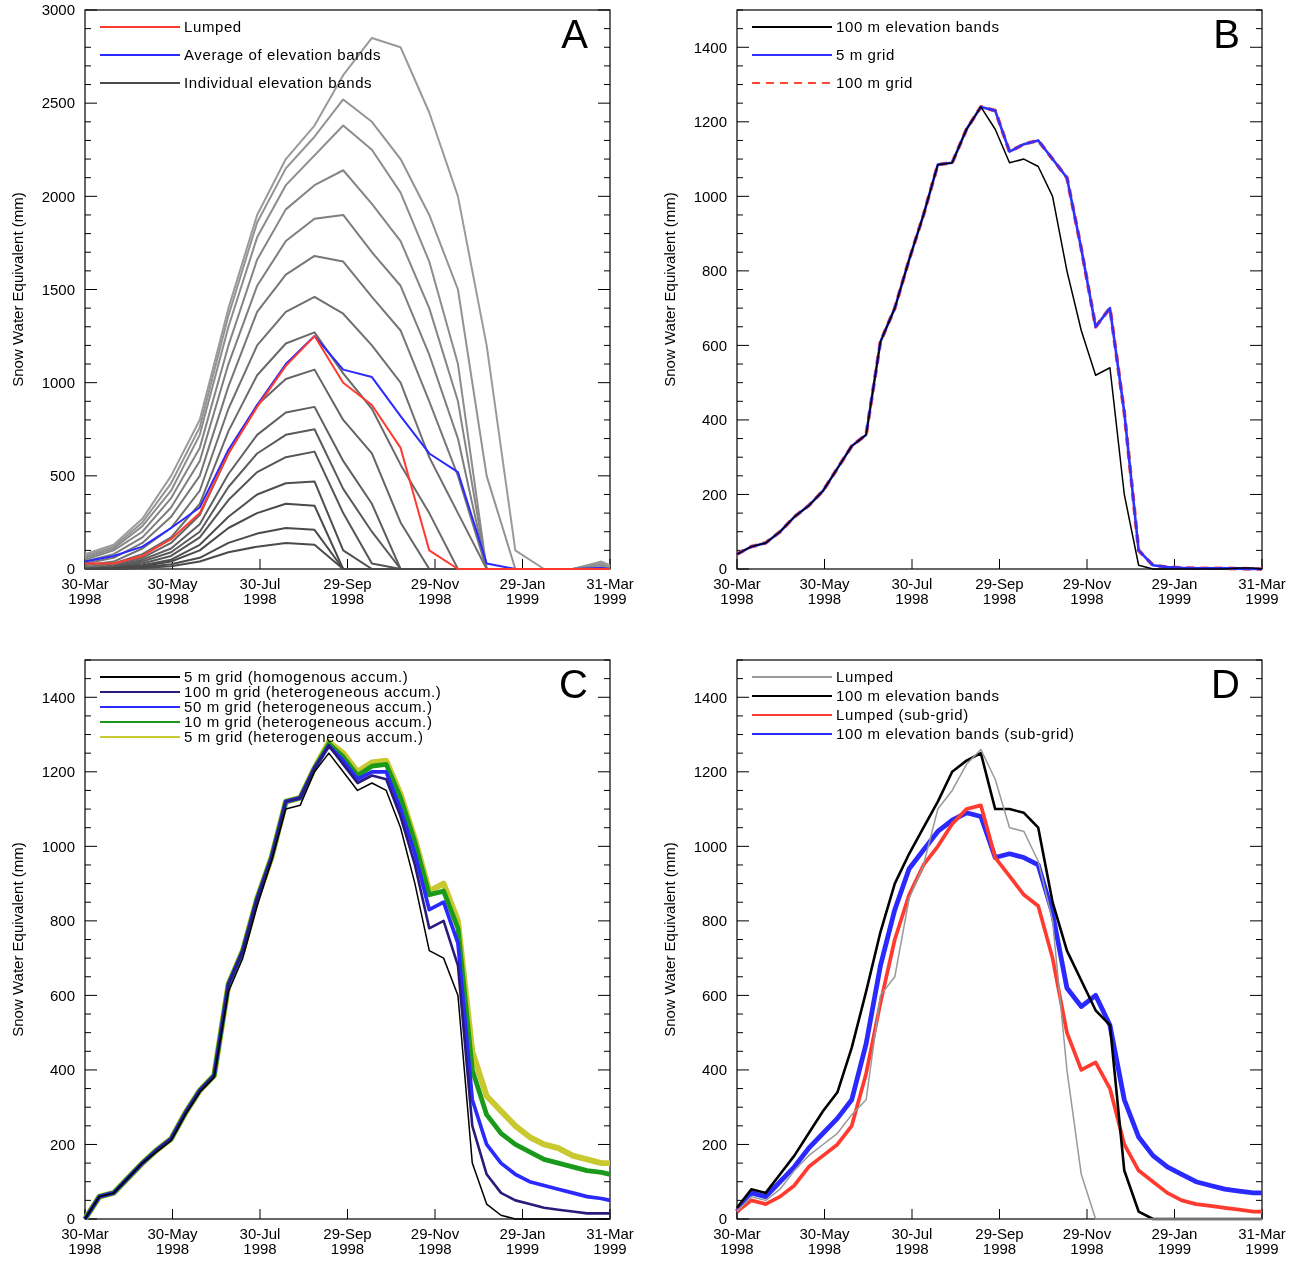  I want to click on y-tick-label: 2000, so click(58, 196).